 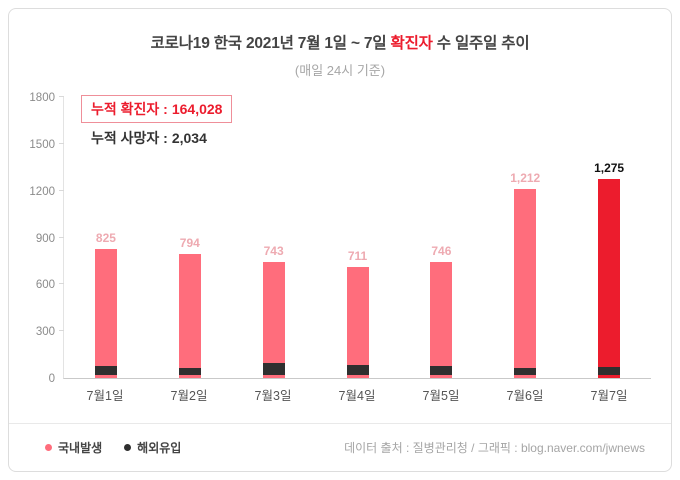 What do you see at coordinates (441, 396) in the screenshot?
I see `x-axis-label: 7월5일` at bounding box center [441, 396].